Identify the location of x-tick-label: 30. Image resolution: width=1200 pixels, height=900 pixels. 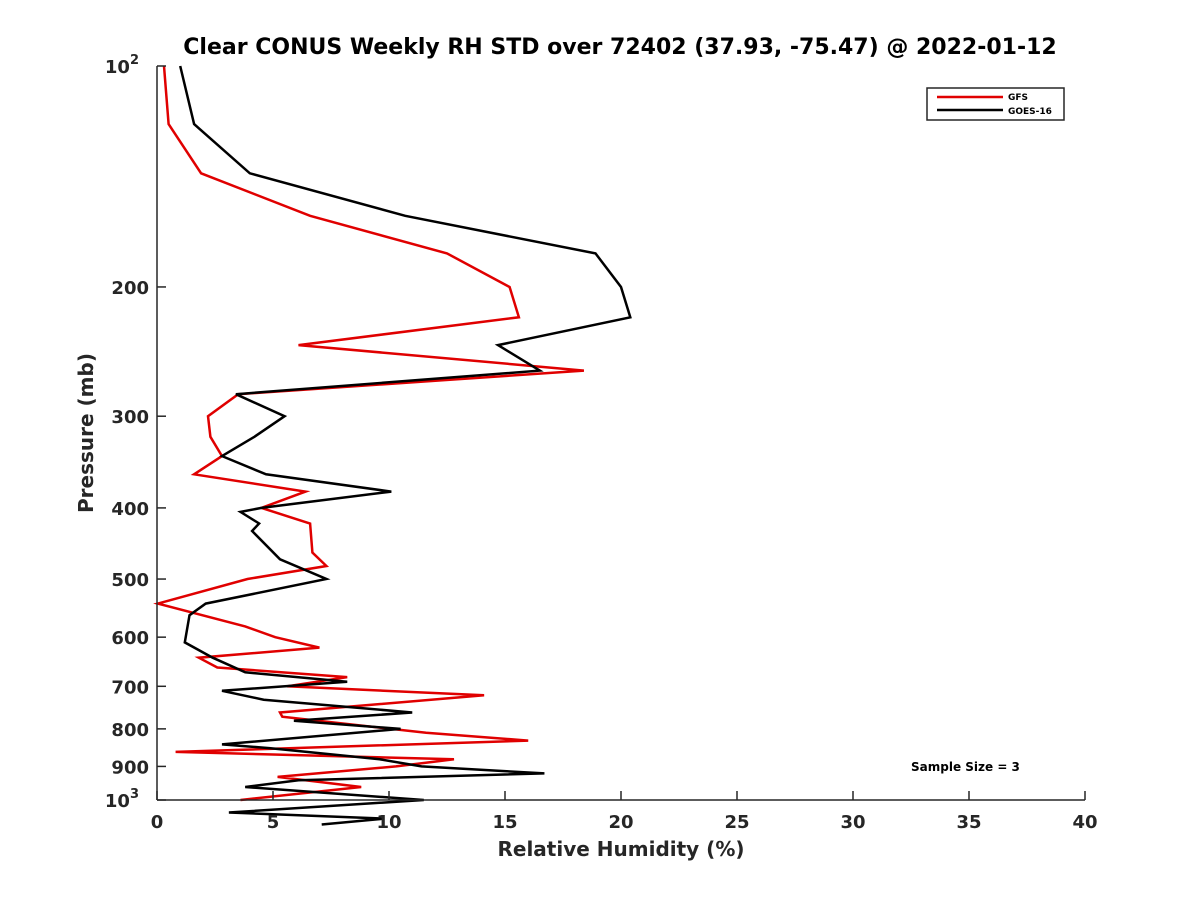
(852, 822).